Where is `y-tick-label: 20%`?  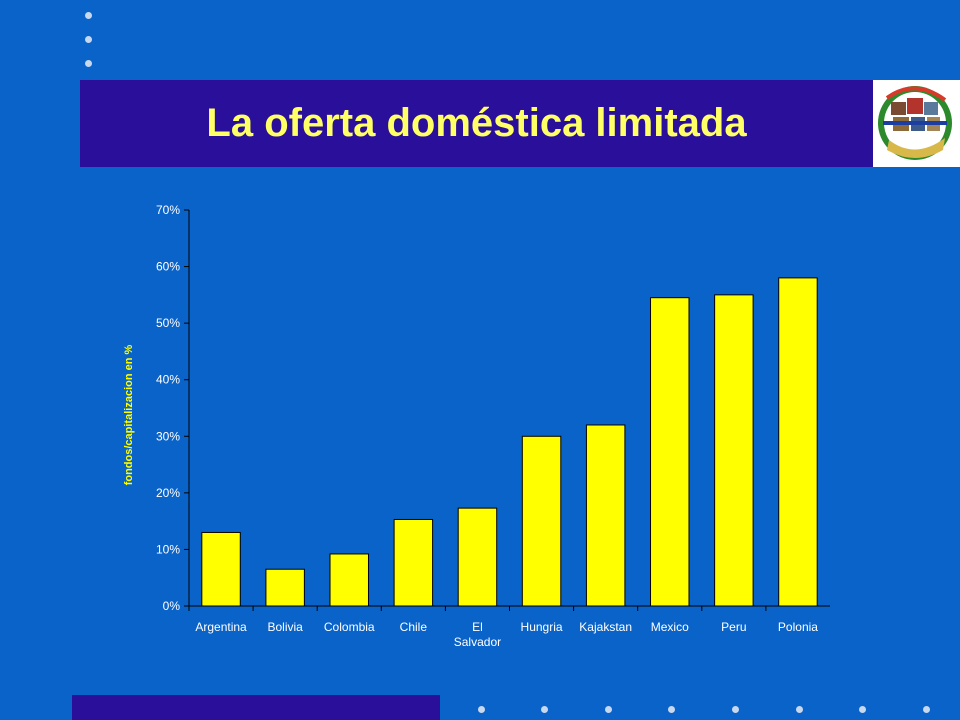 y-tick-label: 20% is located at coordinates (168, 493).